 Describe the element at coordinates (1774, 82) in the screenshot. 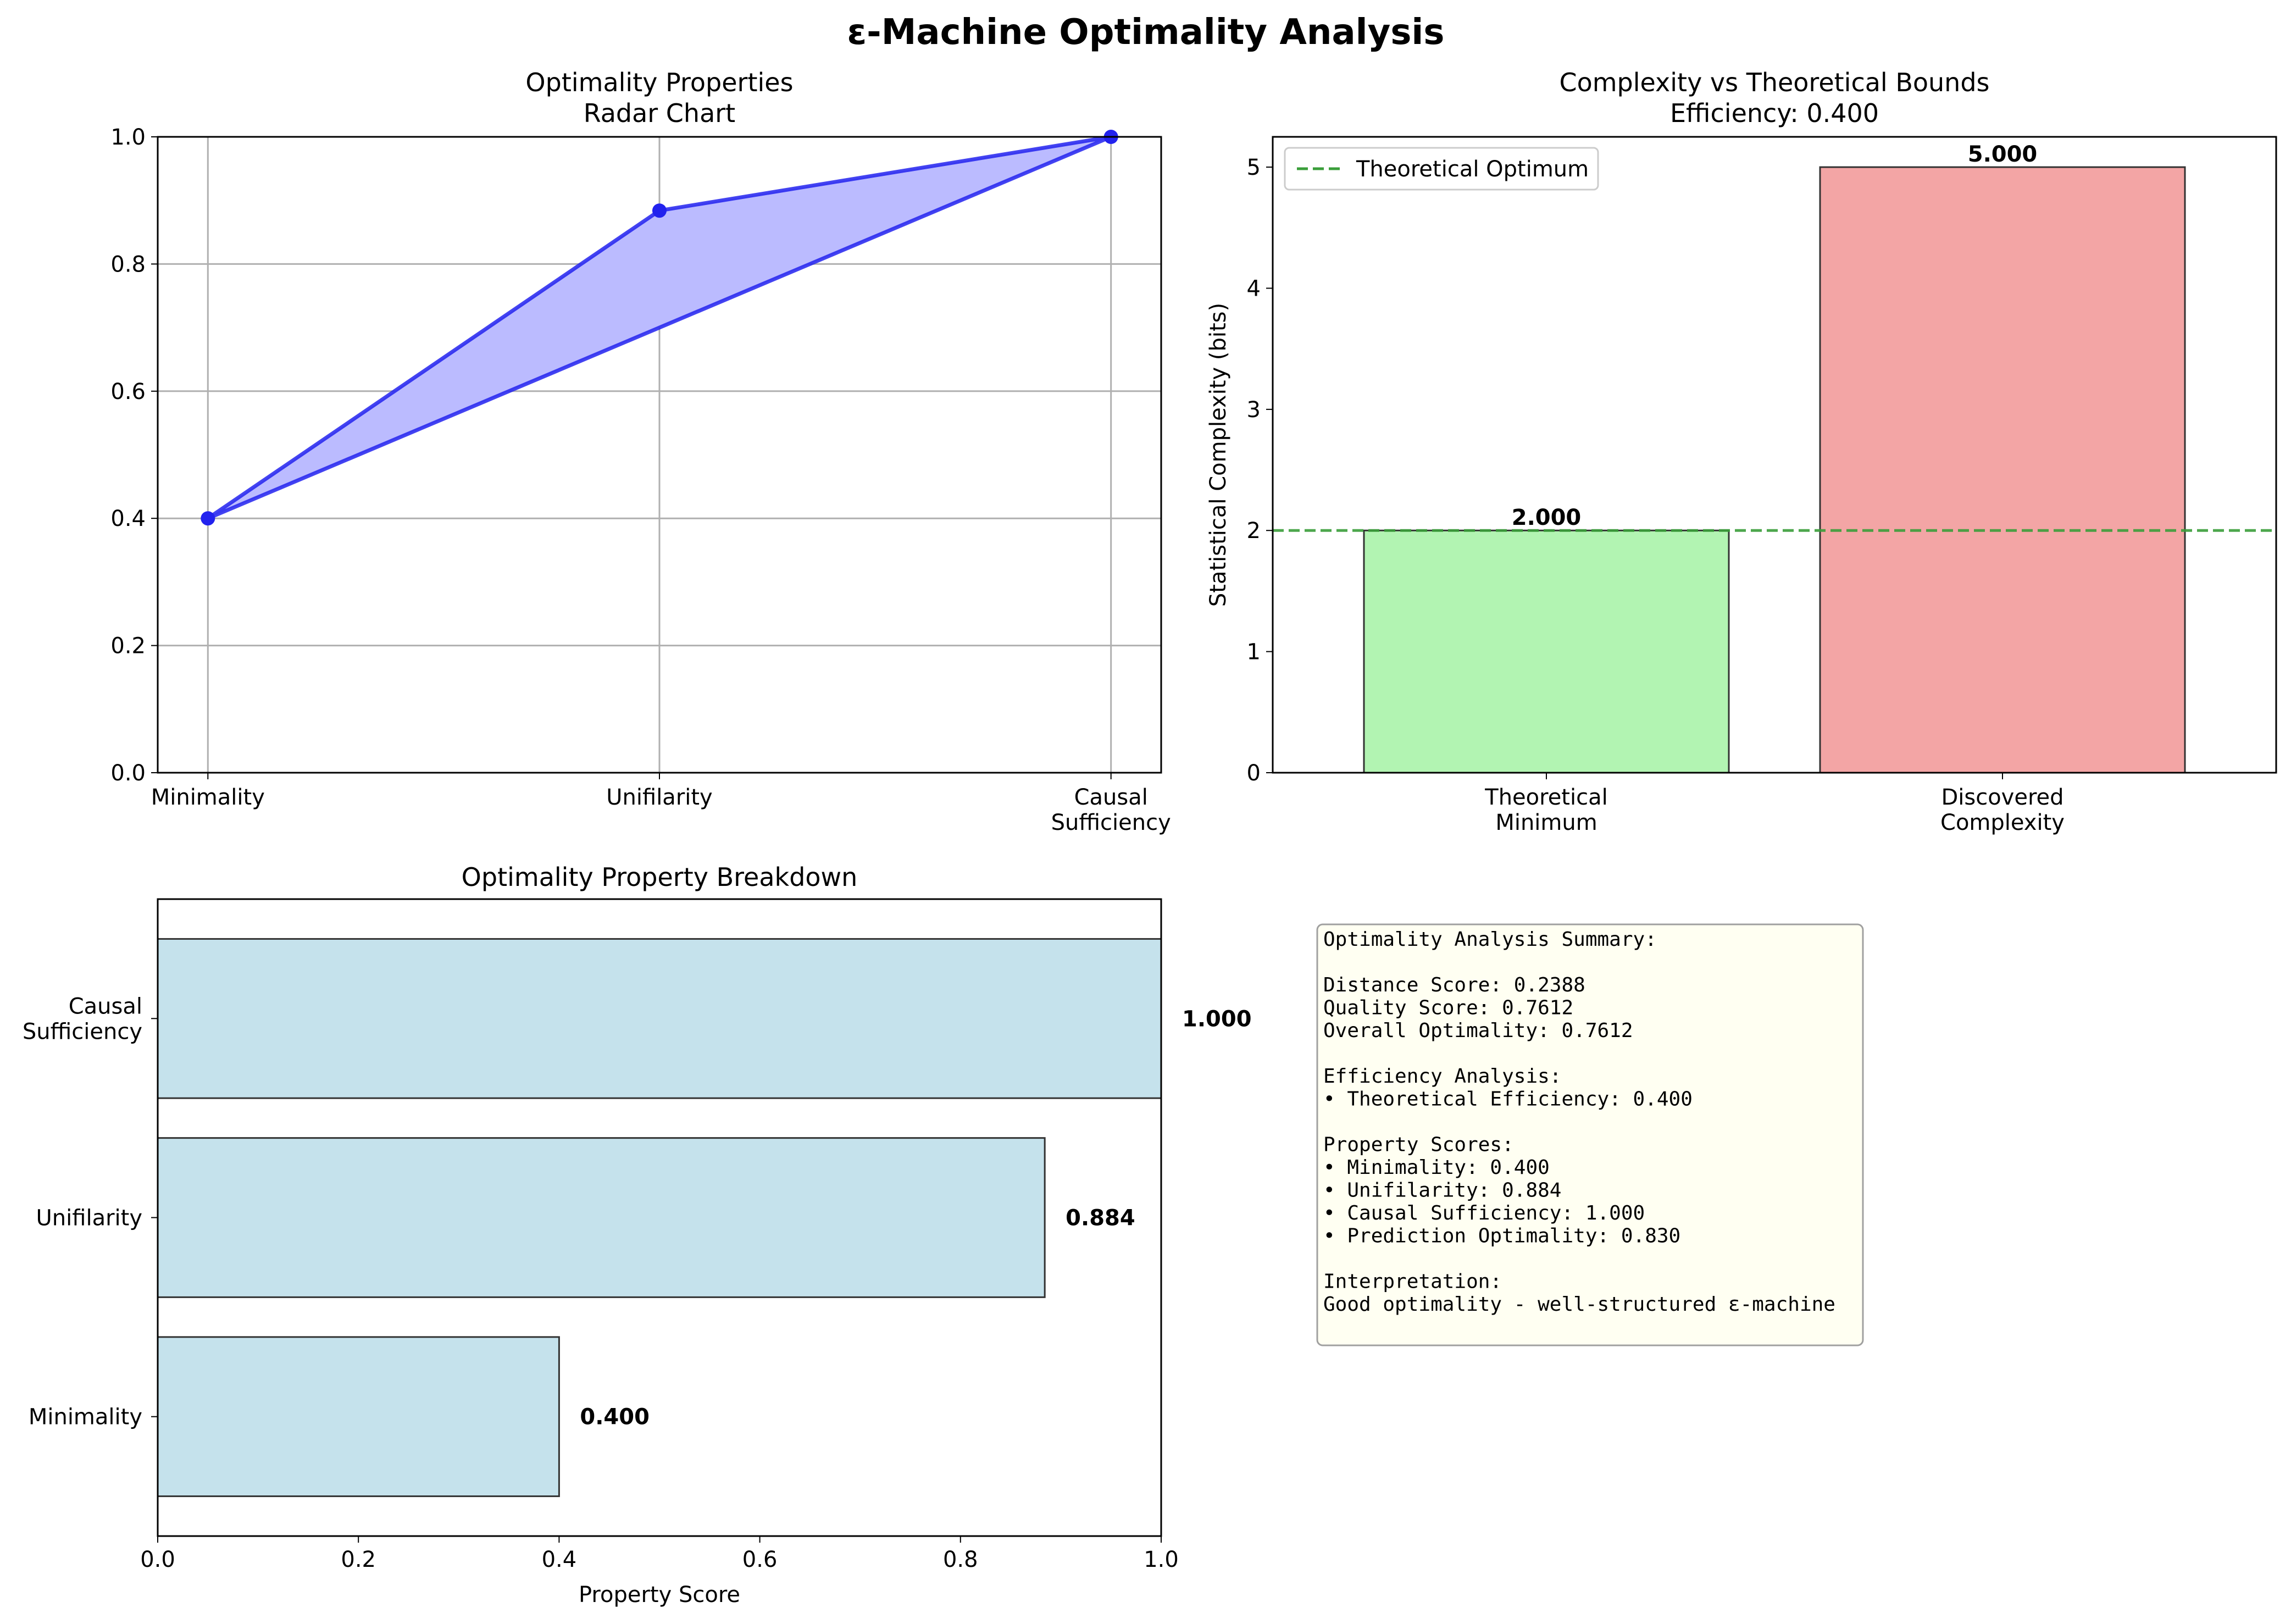

I see `complexity-title: Complexity vs Theoretical Bounds` at that location.